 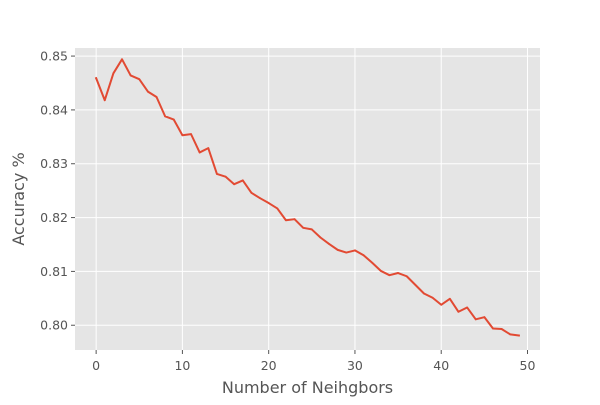 What do you see at coordinates (54, 325) in the screenshot?
I see `y-tick-label: 0.80` at bounding box center [54, 325].